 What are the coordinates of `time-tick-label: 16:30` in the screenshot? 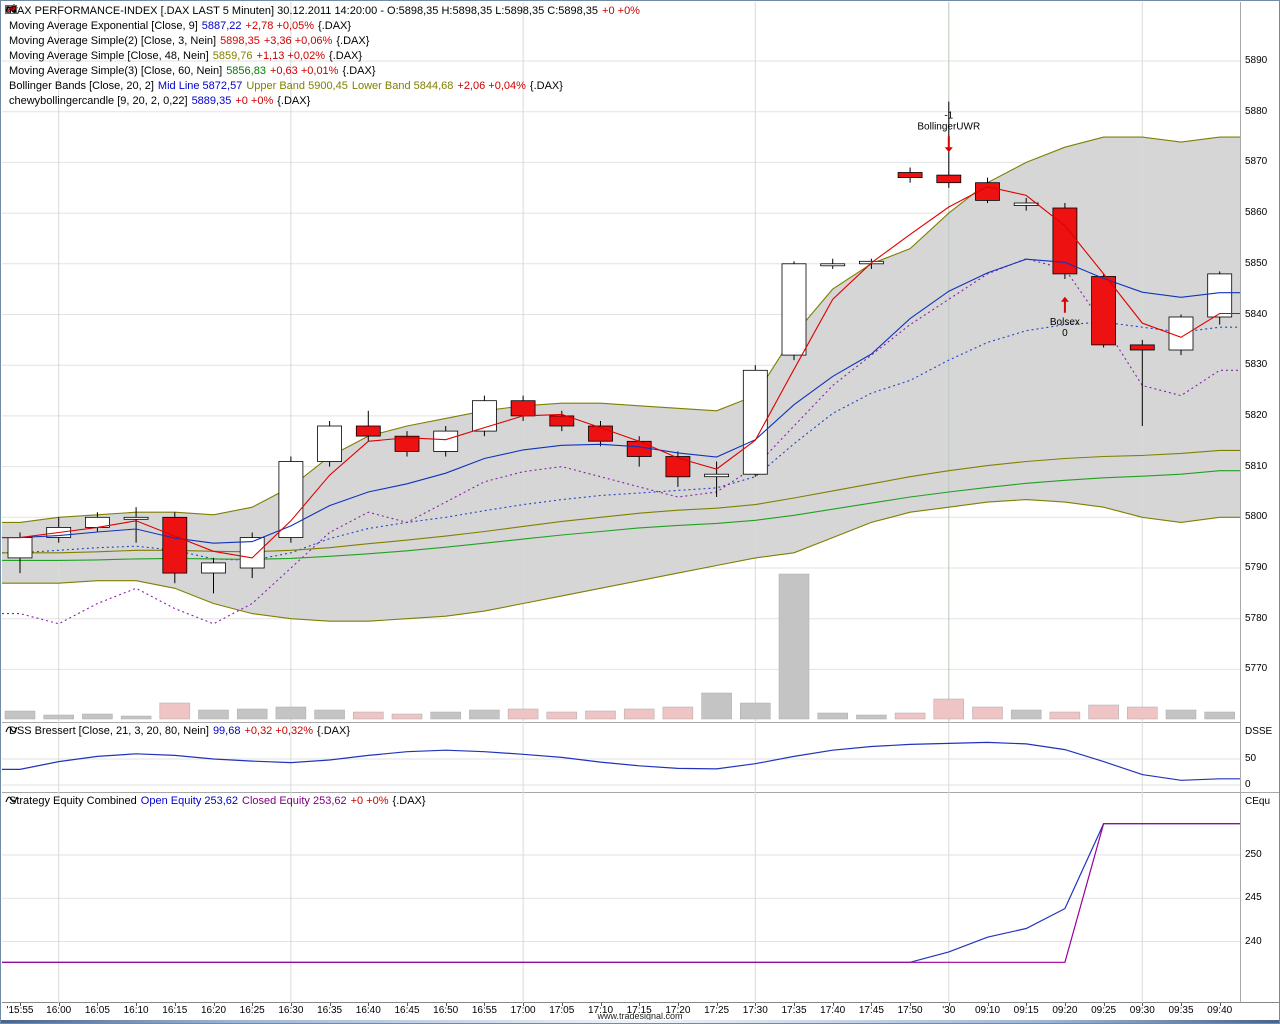 It's located at (291, 1010).